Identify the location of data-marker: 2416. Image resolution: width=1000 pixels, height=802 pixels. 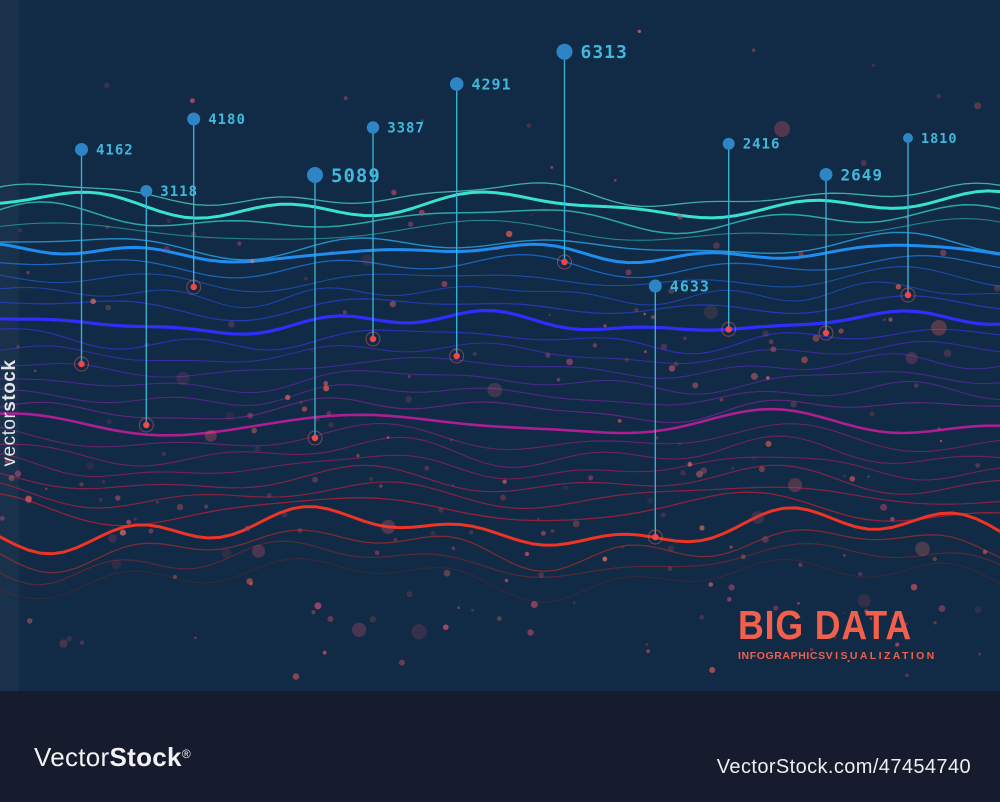
(750, 237).